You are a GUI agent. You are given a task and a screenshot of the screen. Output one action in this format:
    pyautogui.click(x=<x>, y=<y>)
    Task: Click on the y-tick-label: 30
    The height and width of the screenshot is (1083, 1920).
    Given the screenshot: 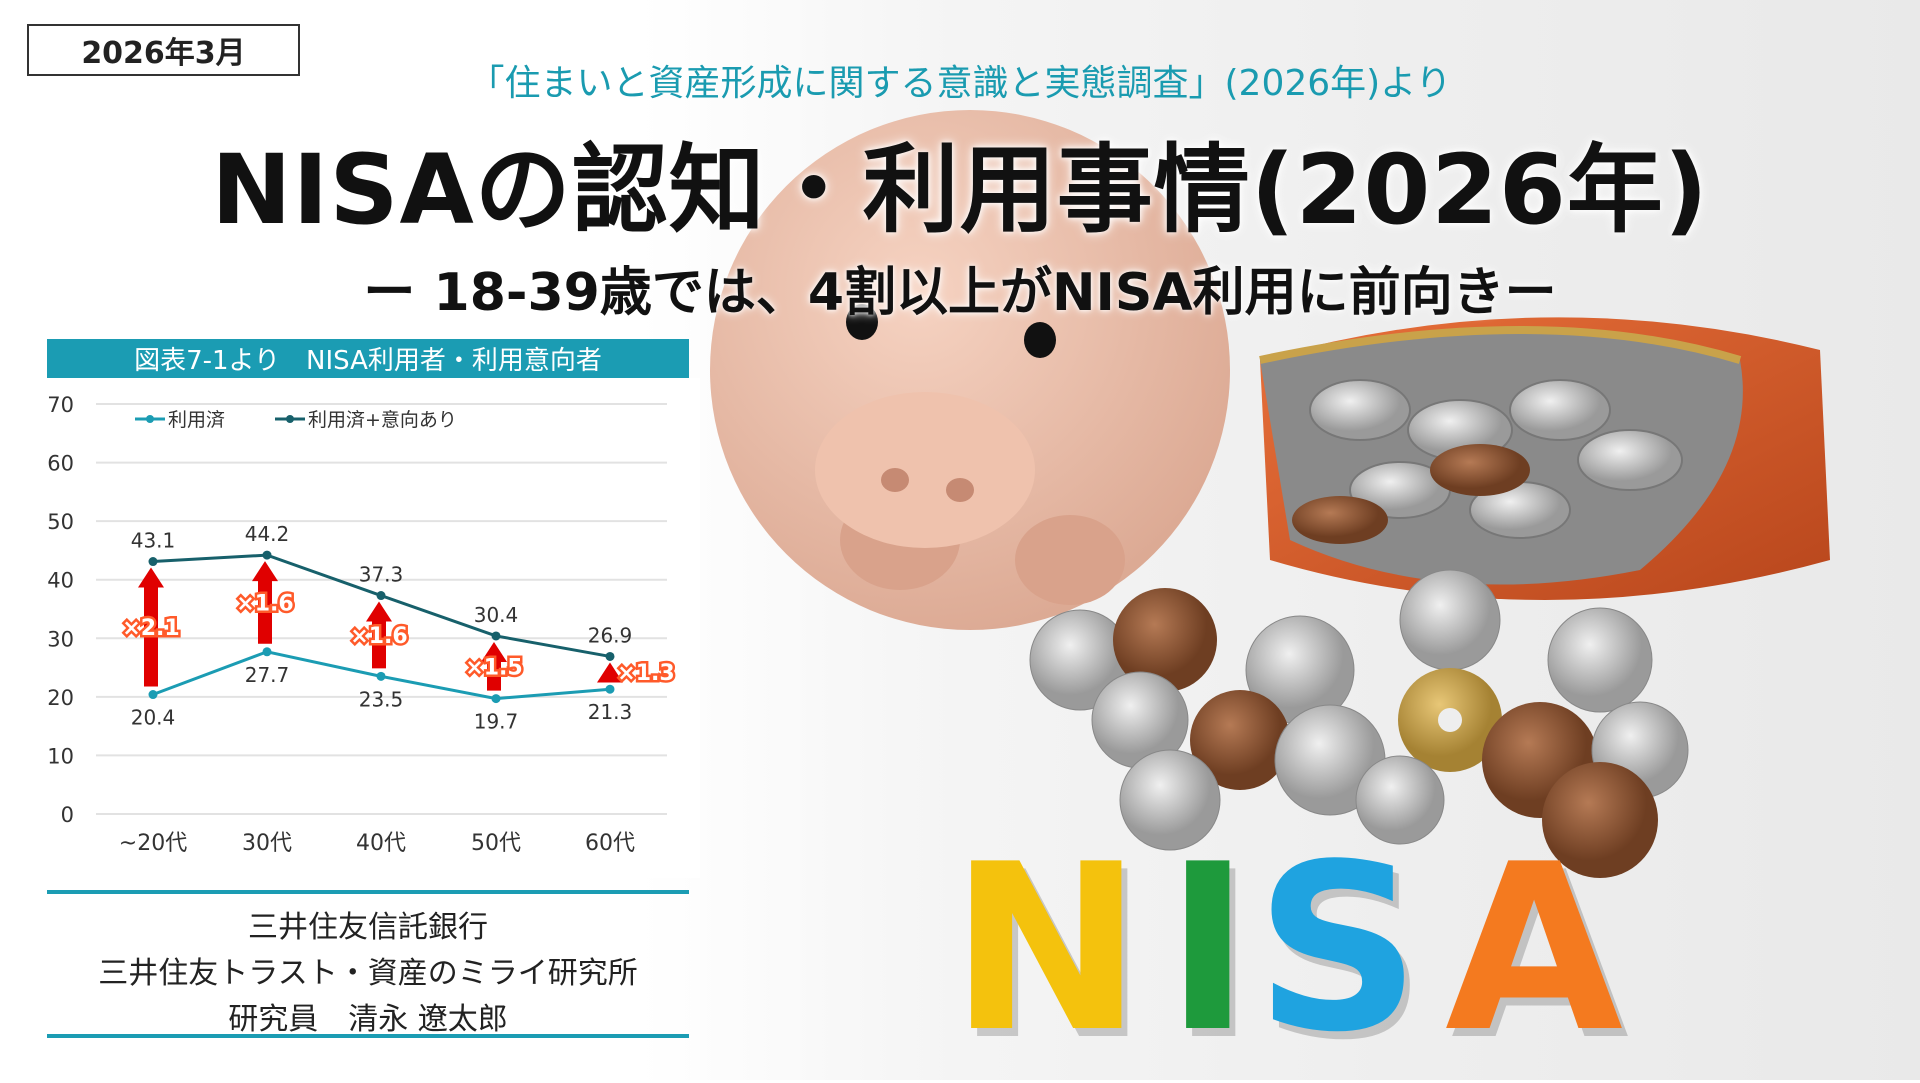 What is the action you would take?
    pyautogui.click(x=60, y=639)
    